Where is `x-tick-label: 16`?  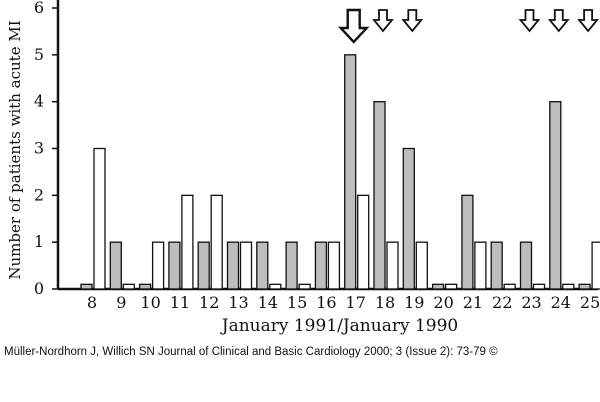
x-tick-label: 16 is located at coordinates (326, 302).